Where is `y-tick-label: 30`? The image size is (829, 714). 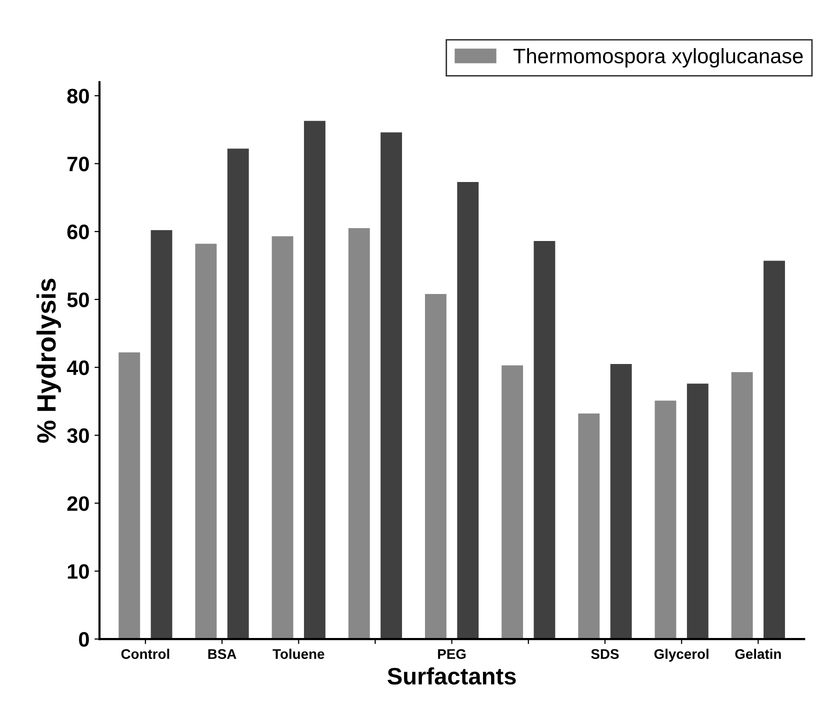 y-tick-label: 30 is located at coordinates (78, 436).